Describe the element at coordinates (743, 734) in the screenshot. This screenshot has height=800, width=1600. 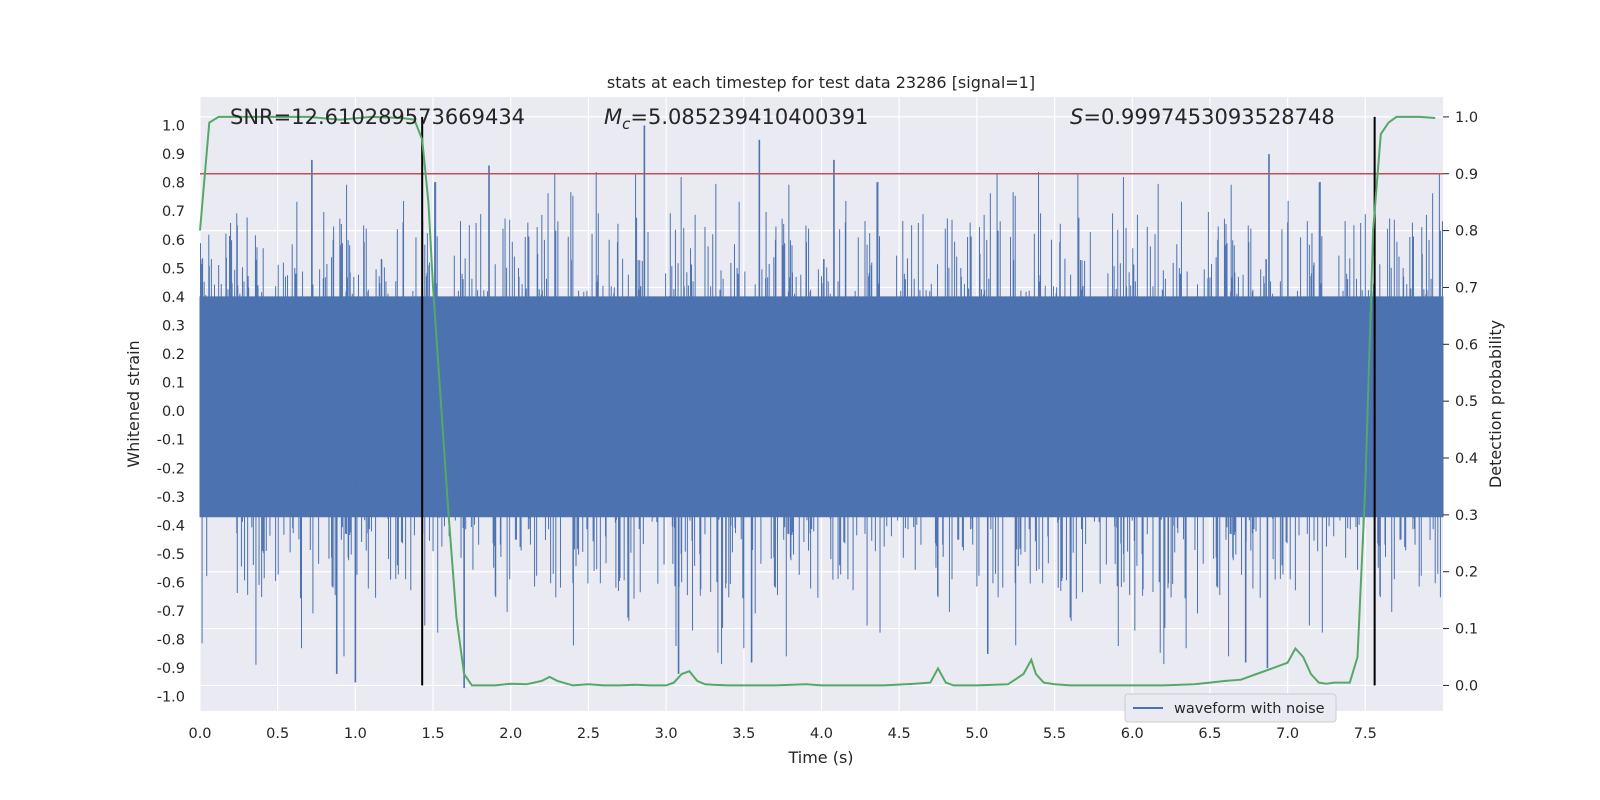
I see `x-tick-label: 3.5` at that location.